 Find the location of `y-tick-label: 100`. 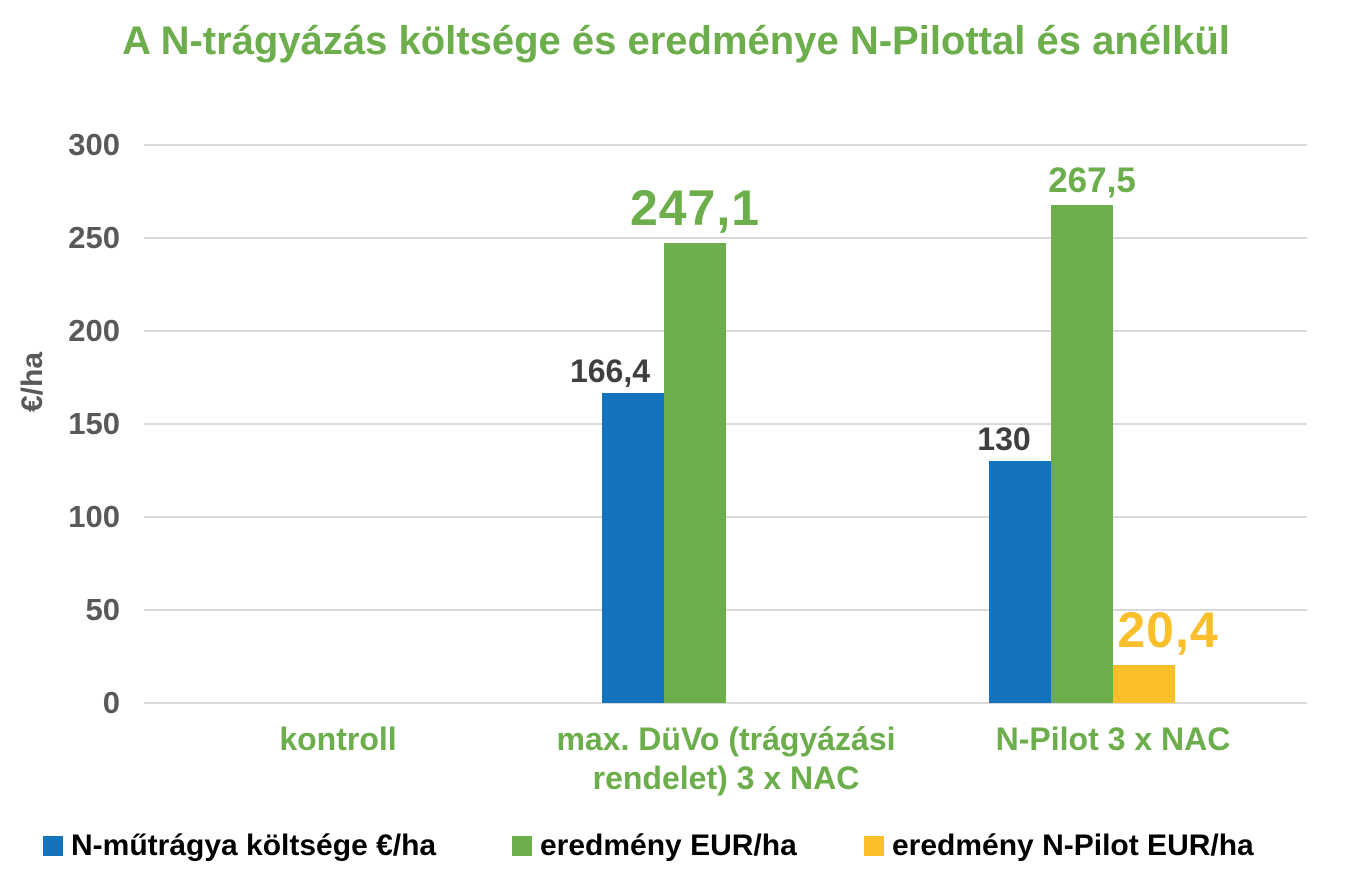

y-tick-label: 100 is located at coordinates (94, 516).